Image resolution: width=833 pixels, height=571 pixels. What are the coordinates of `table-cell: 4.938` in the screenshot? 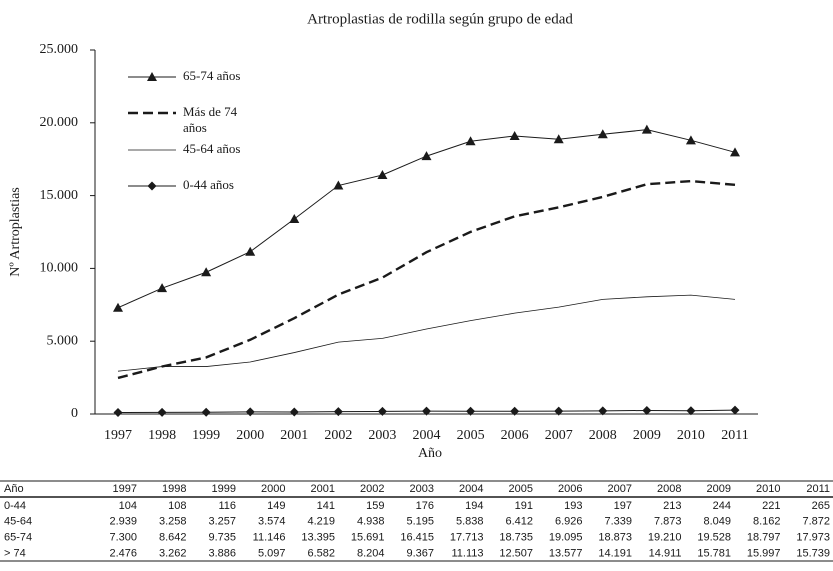 It's located at (371, 522).